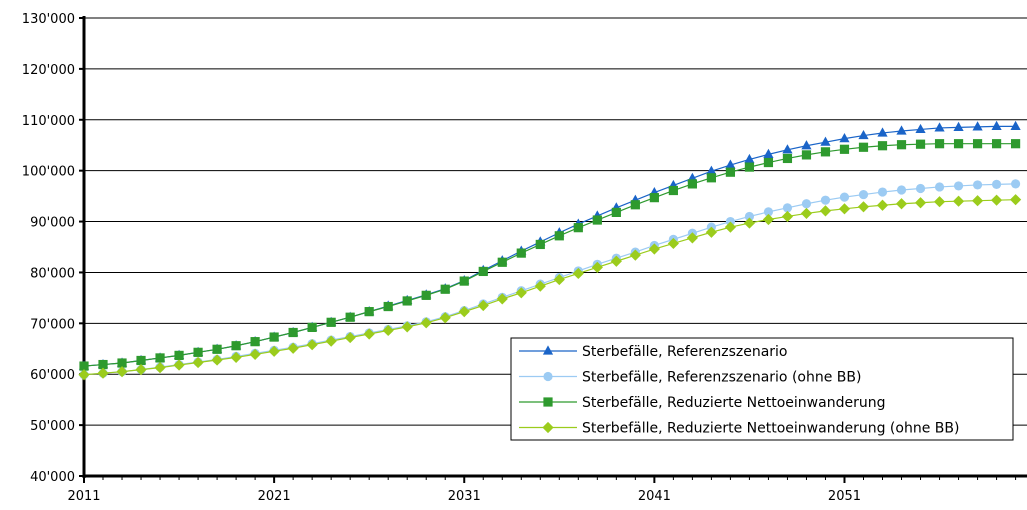 Image resolution: width=1027 pixels, height=510 pixels. Describe the element at coordinates (48, 70) in the screenshot. I see `y-tick-label-8: 120'000` at that location.